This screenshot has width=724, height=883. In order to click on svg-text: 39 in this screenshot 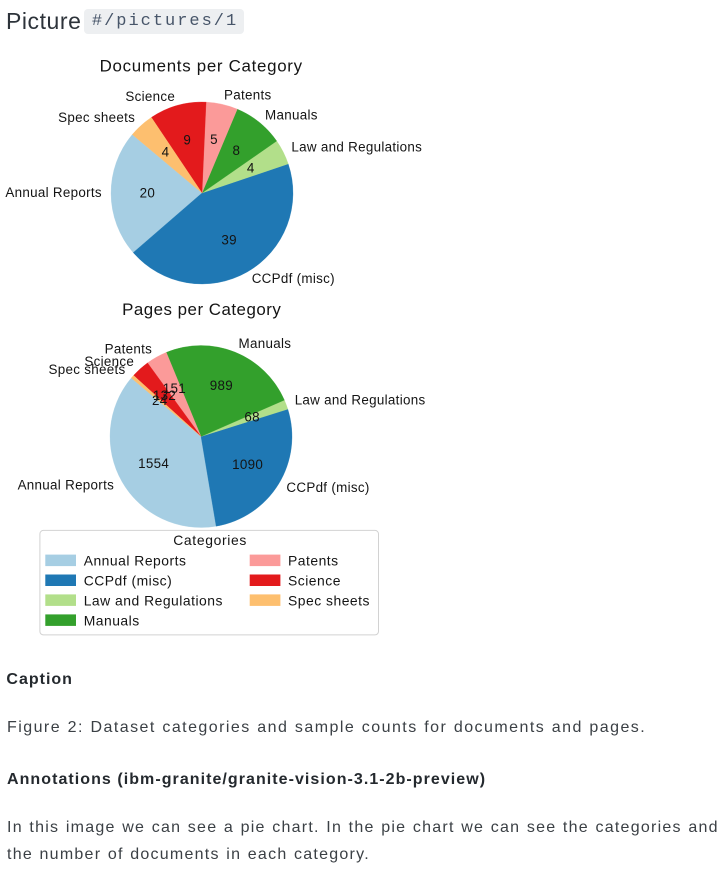, I will do `click(229, 240)`.